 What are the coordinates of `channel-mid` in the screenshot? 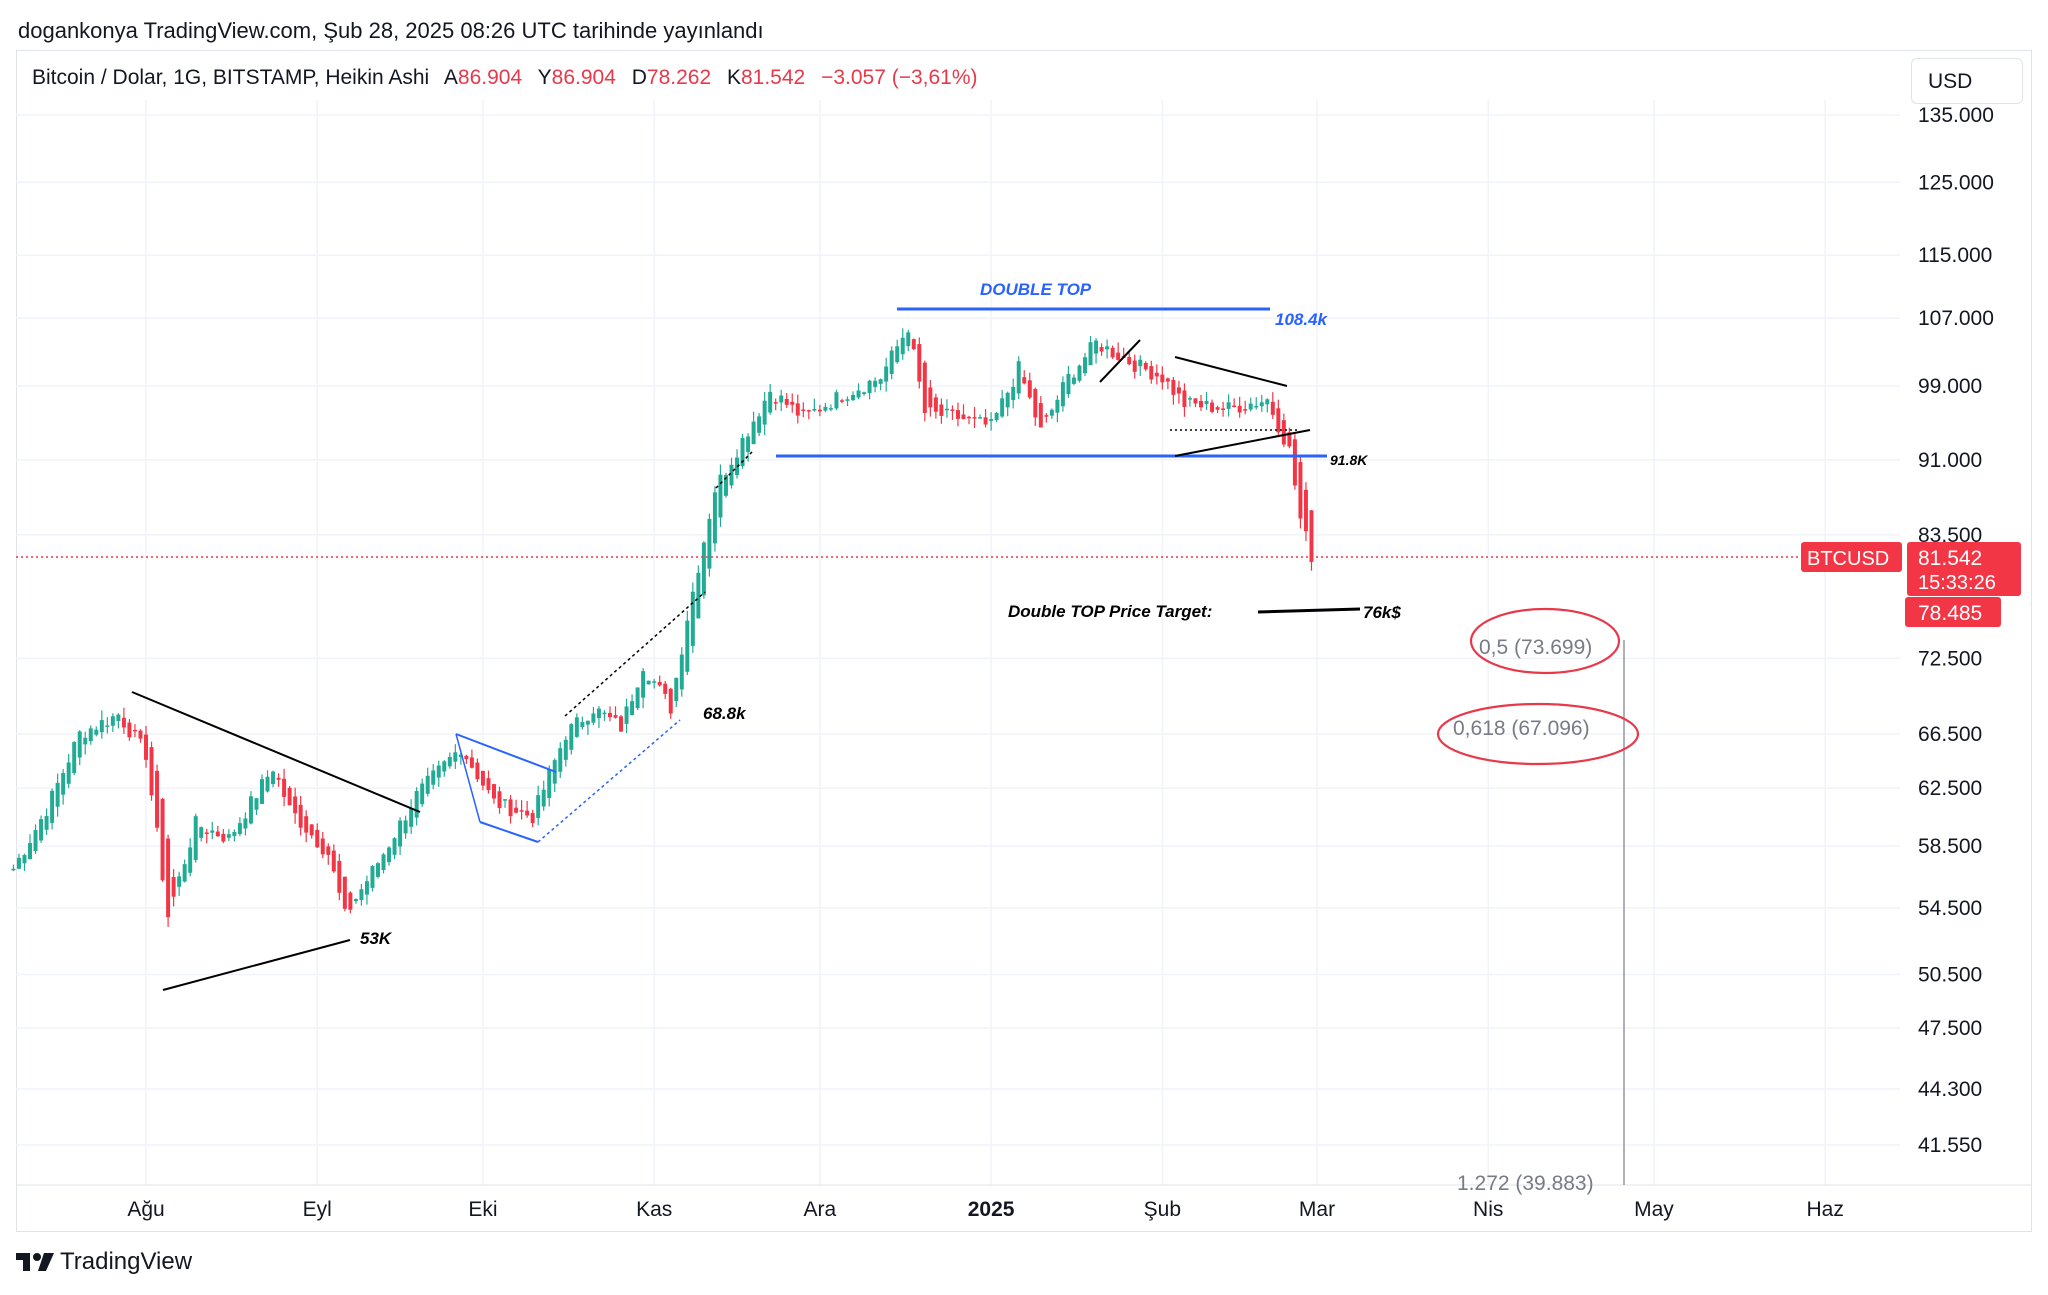 It's located at (734, 470).